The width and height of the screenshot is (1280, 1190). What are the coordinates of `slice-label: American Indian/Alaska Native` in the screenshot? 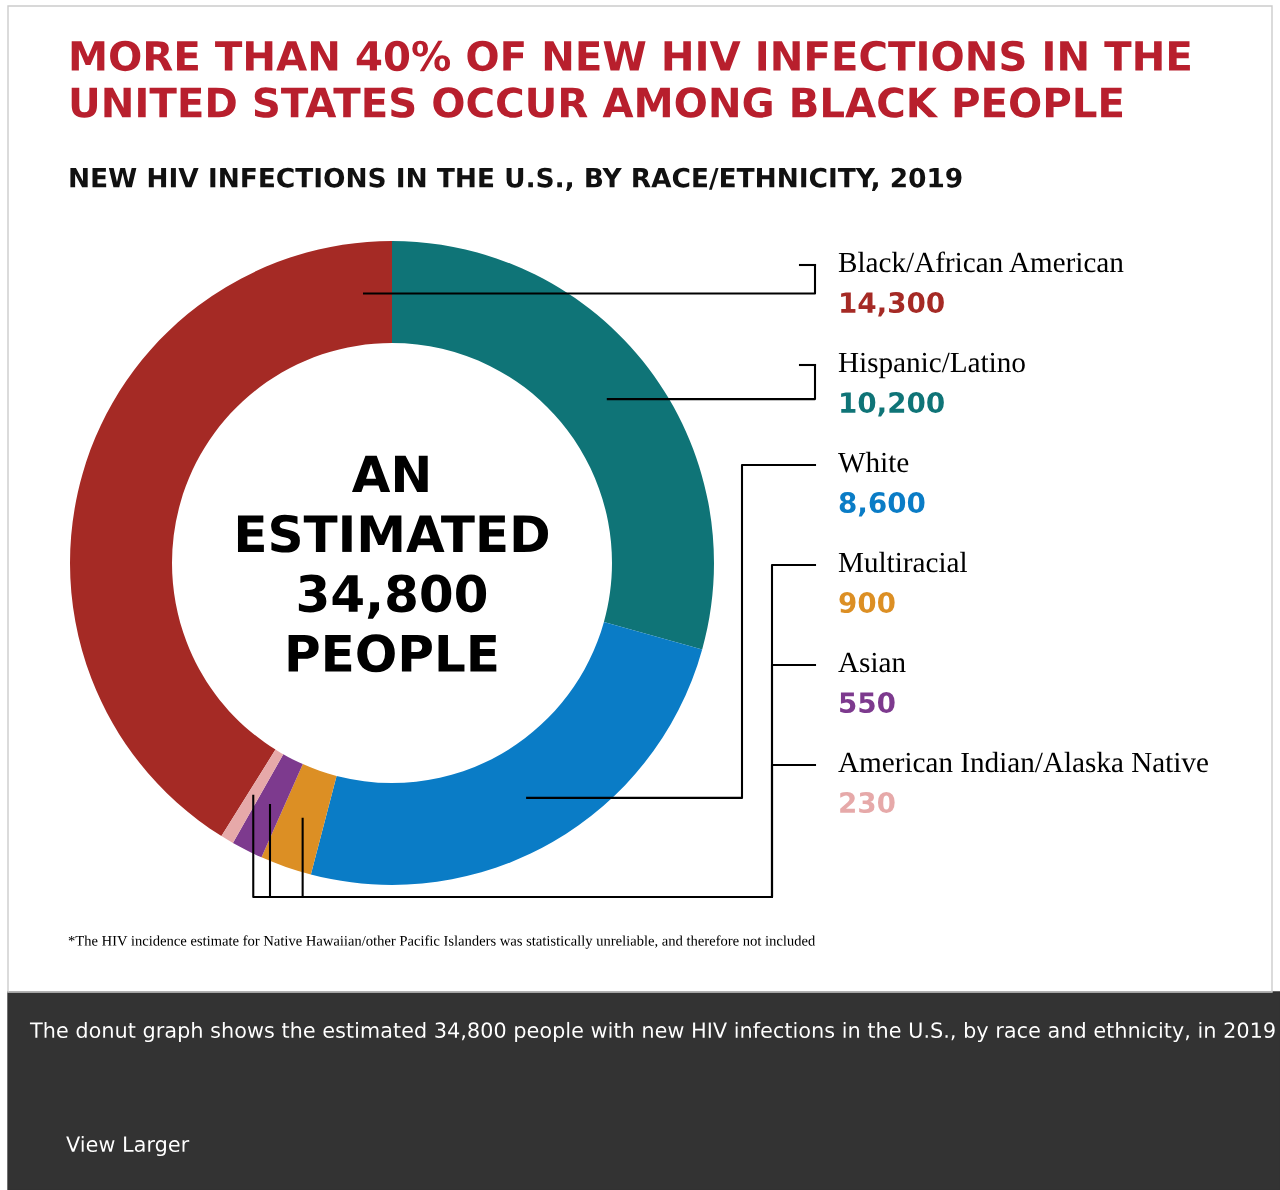 It's located at (1023, 762).